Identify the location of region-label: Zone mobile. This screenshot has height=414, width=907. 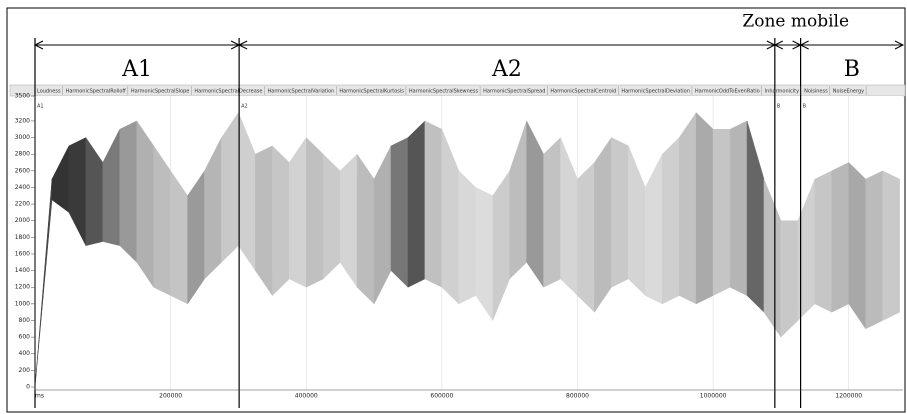
(795, 22).